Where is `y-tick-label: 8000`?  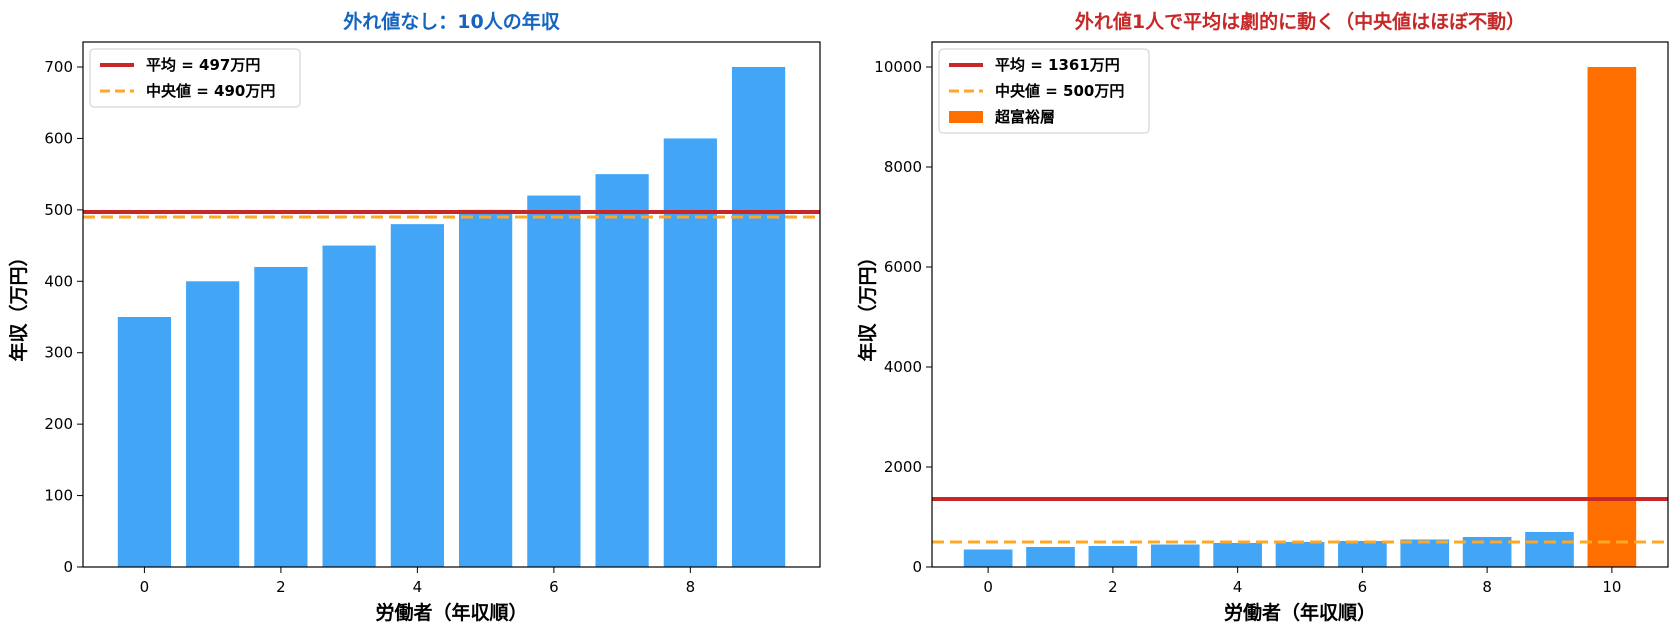 y-tick-label: 8000 is located at coordinates (903, 167).